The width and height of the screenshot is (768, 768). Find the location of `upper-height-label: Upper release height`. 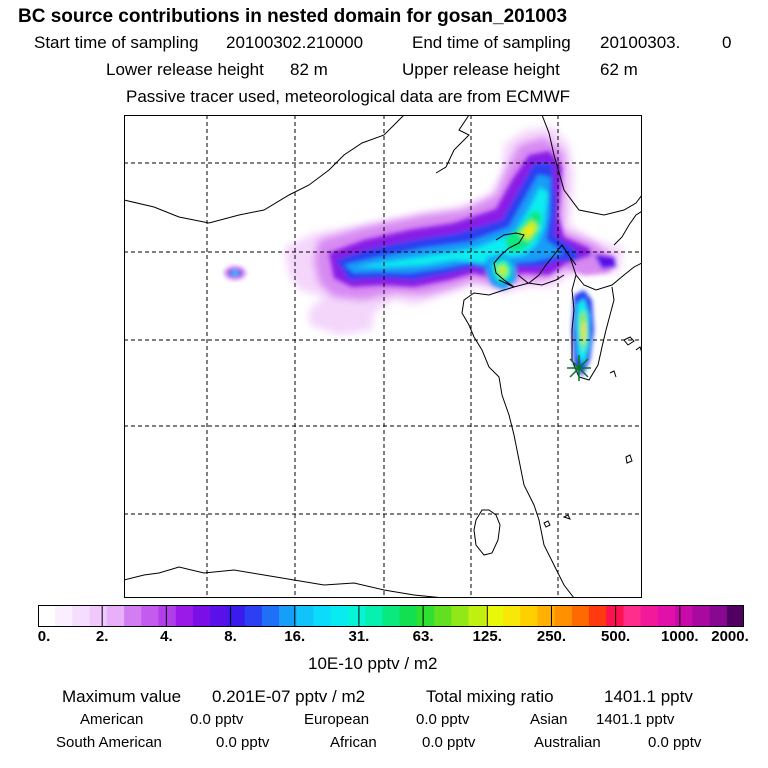

upper-height-label: Upper release height is located at coordinates (481, 69).